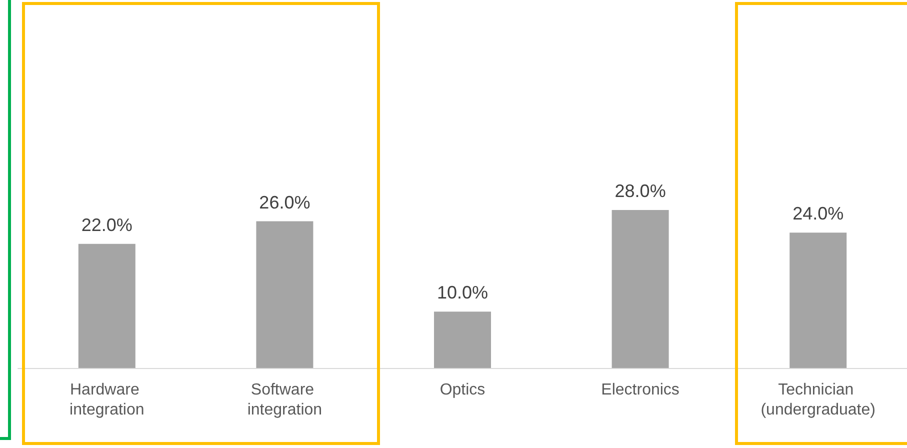 The width and height of the screenshot is (907, 448). I want to click on x-tick-label: Hardware integration, so click(107, 400).